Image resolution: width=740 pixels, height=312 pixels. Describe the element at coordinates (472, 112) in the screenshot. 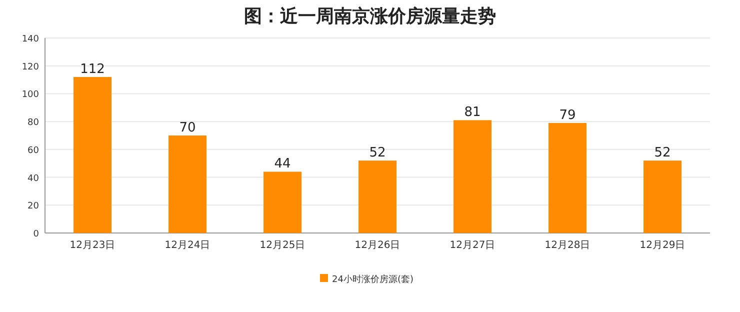

I see `data-label: 81` at that location.